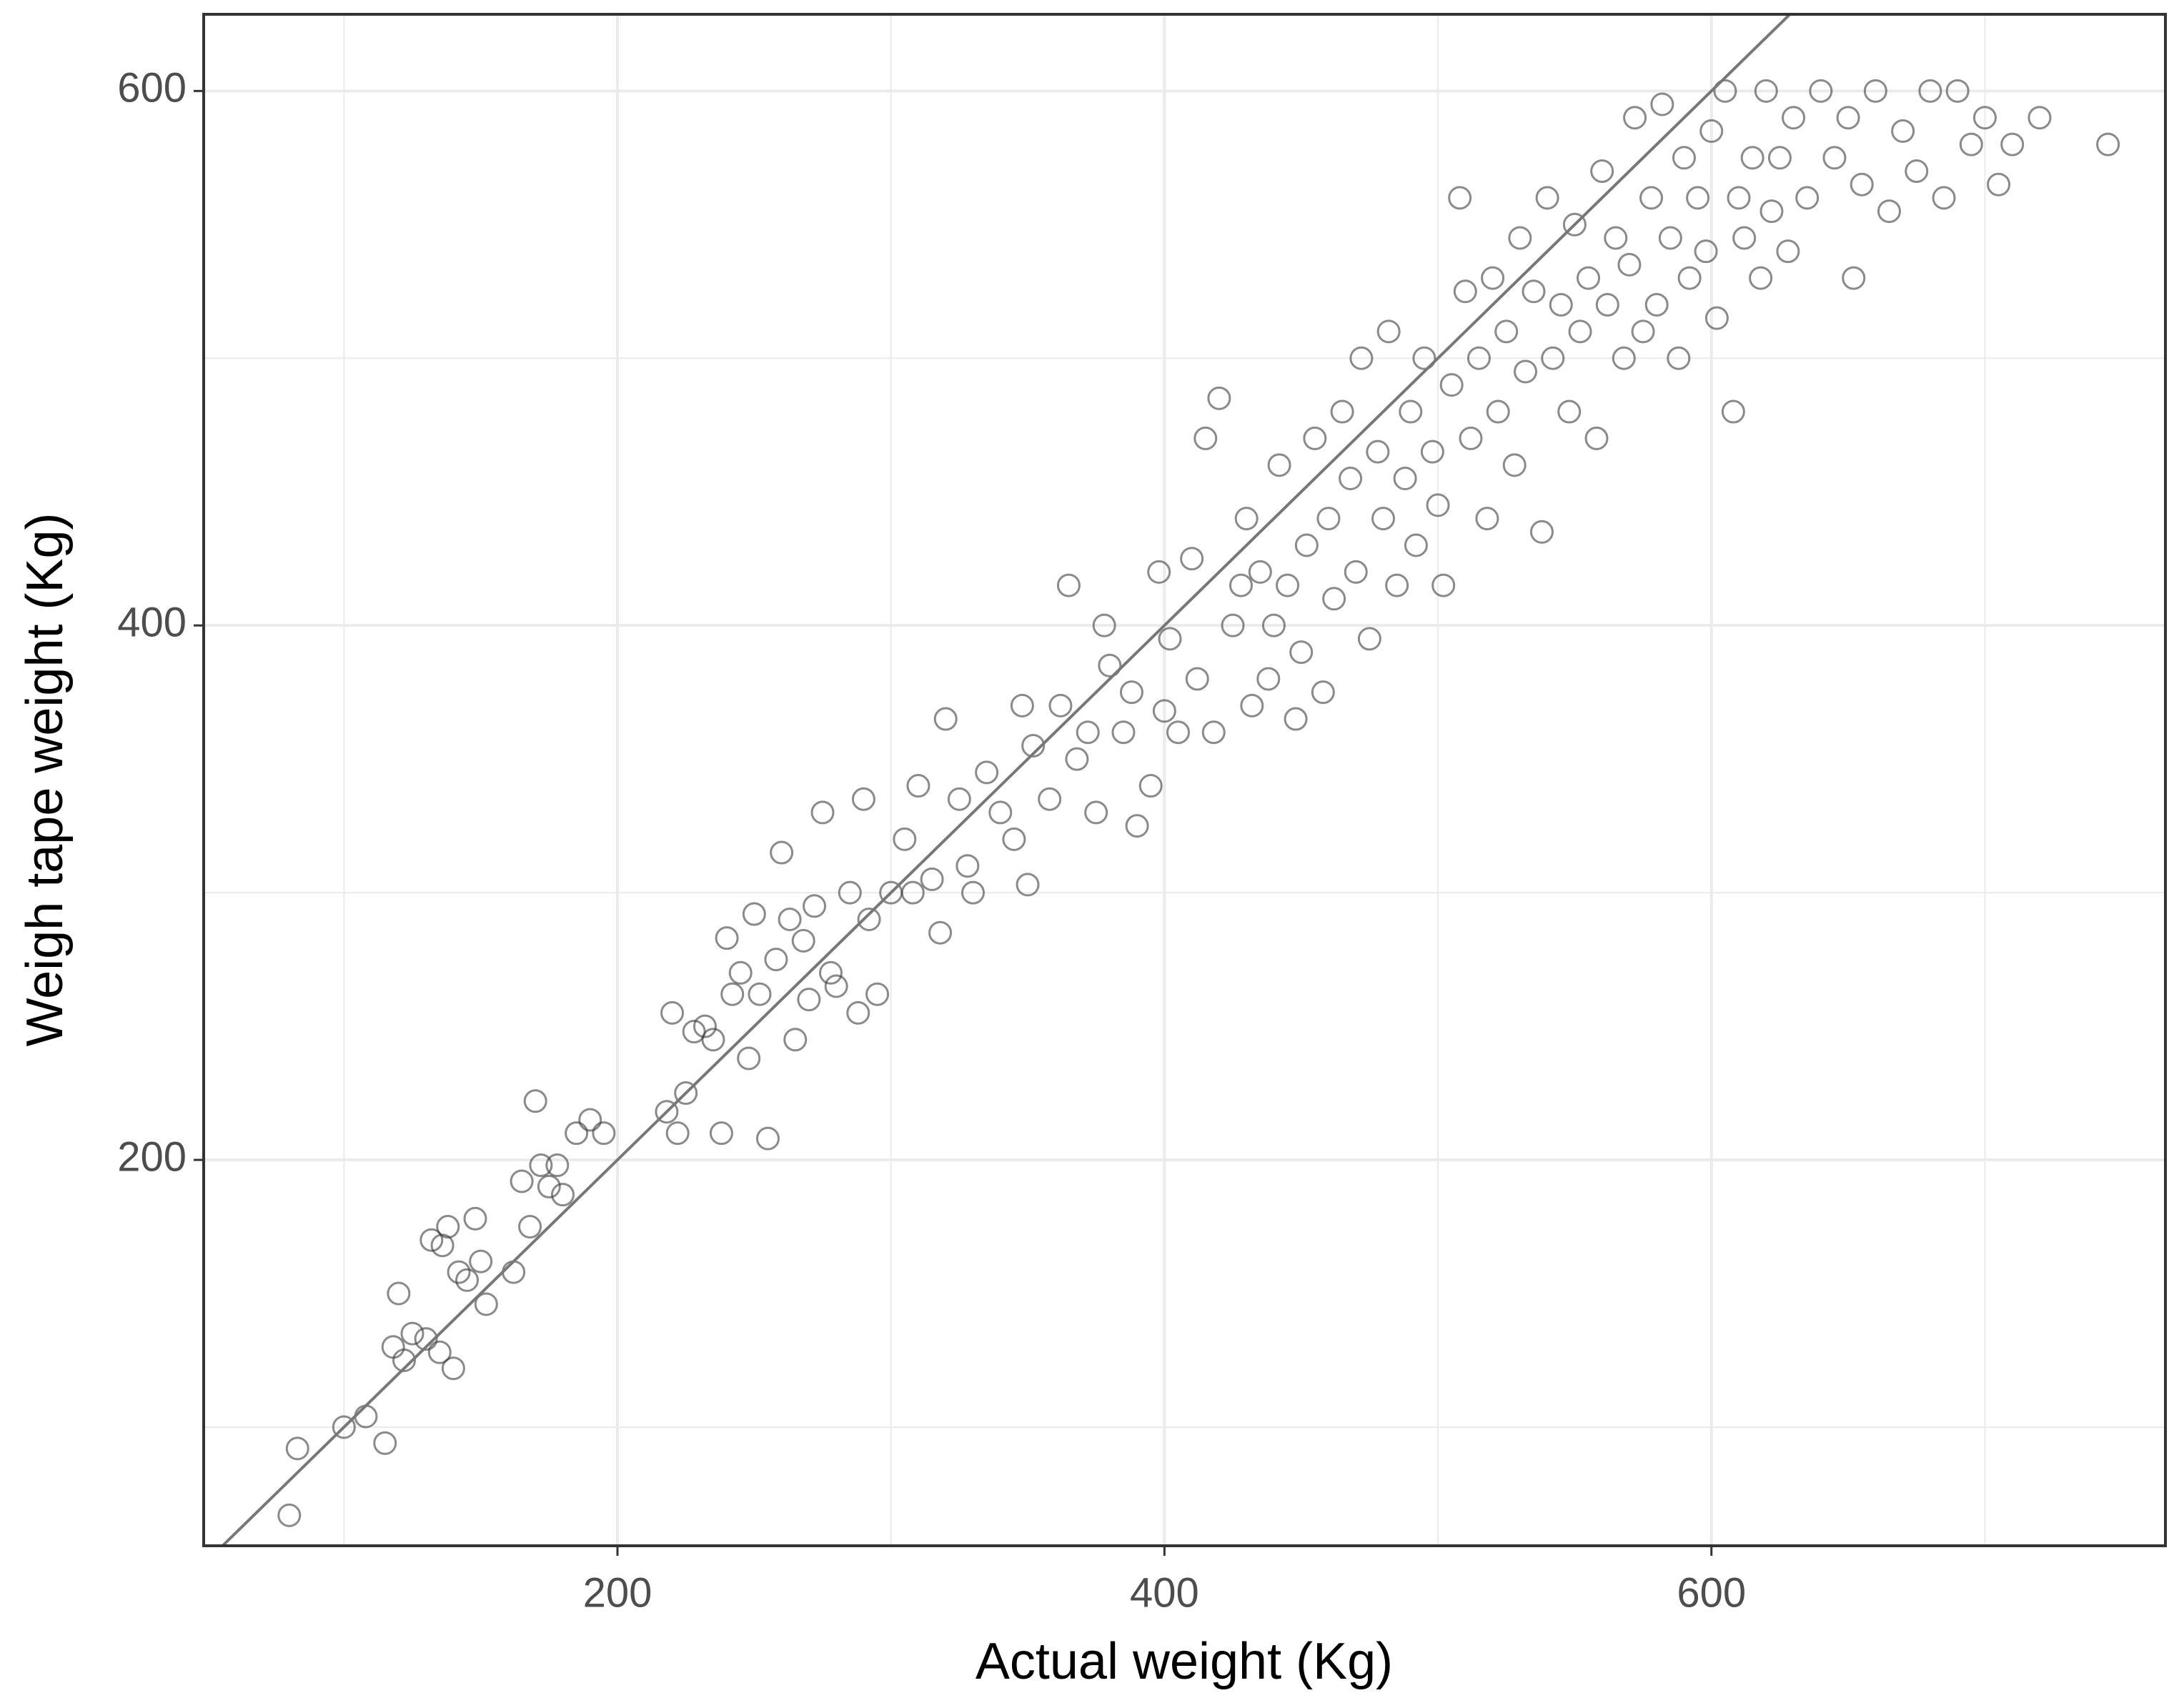  What do you see at coordinates (152, 88) in the screenshot?
I see `y-tick-label: 600` at bounding box center [152, 88].